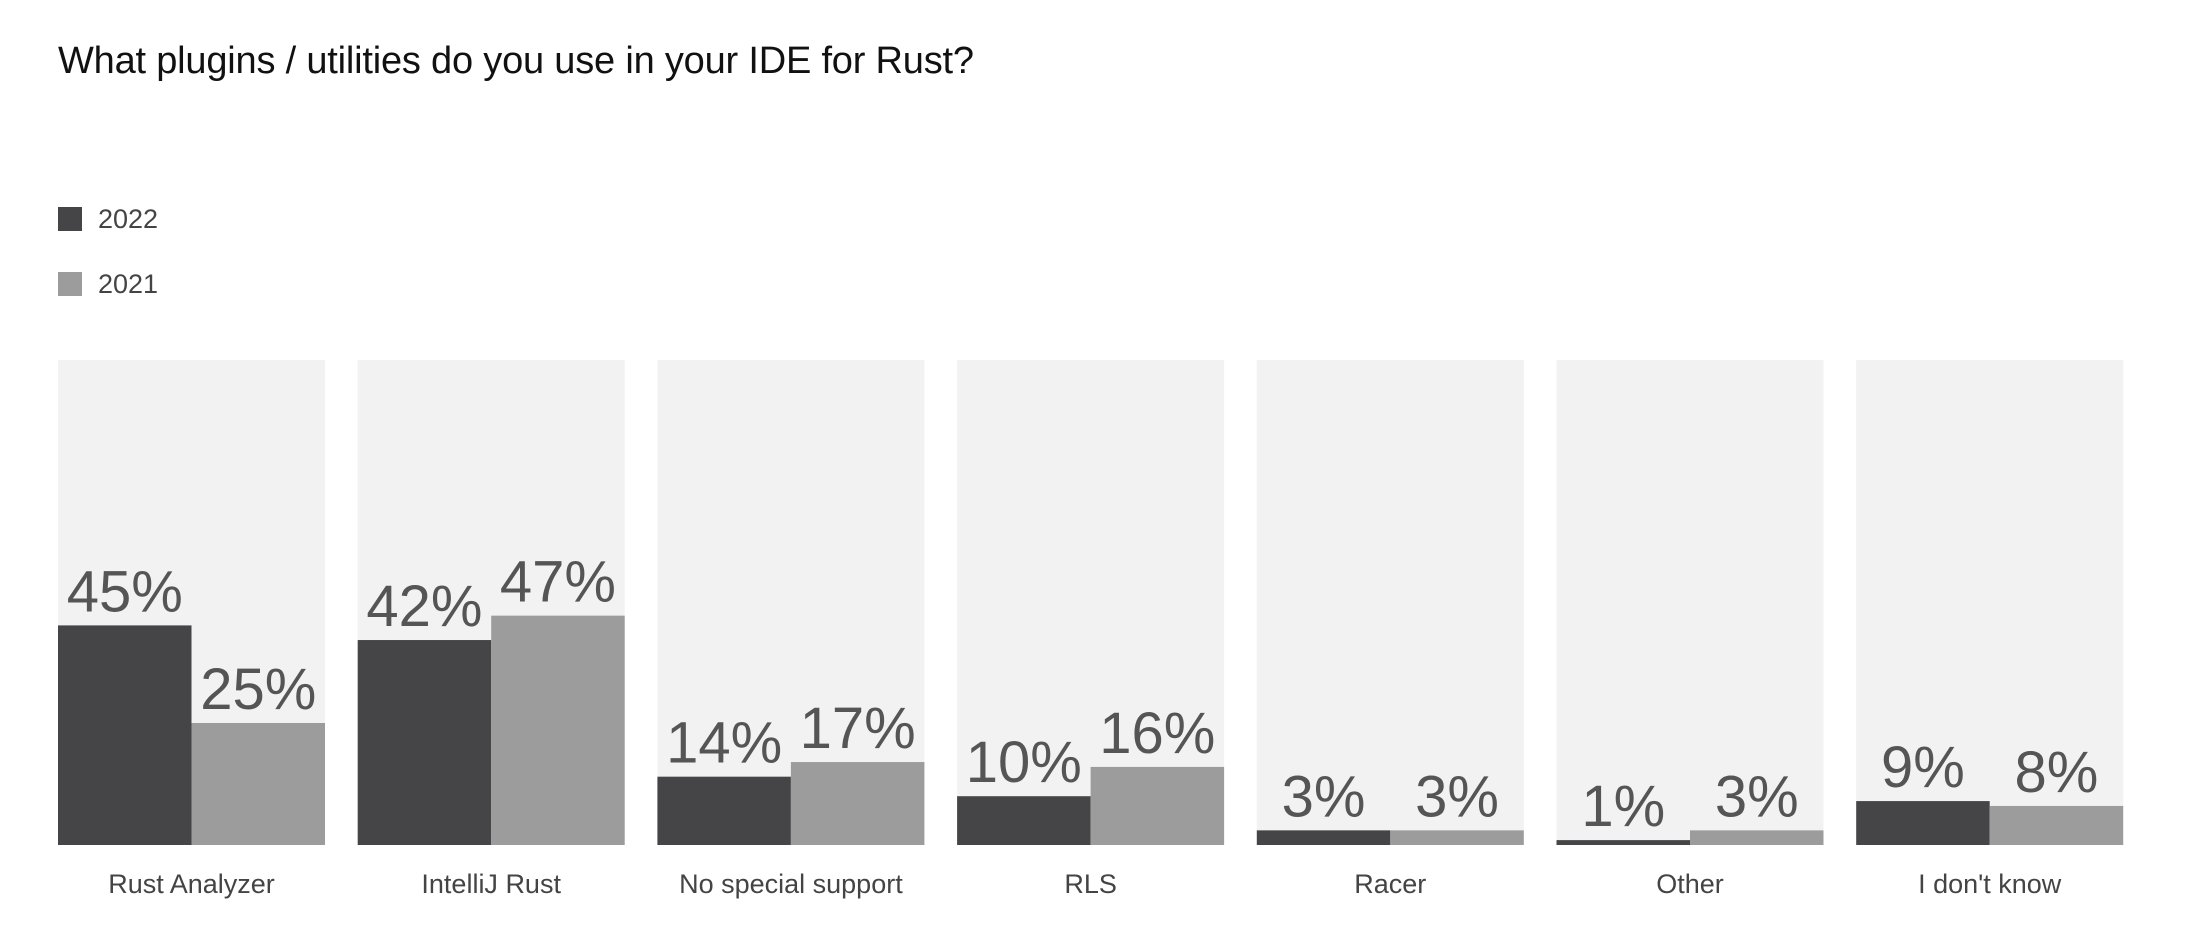 This screenshot has height=942, width=2190. I want to click on bar-group-intellij-rust: 42% 47% IntelliJ Rust, so click(491, 629).